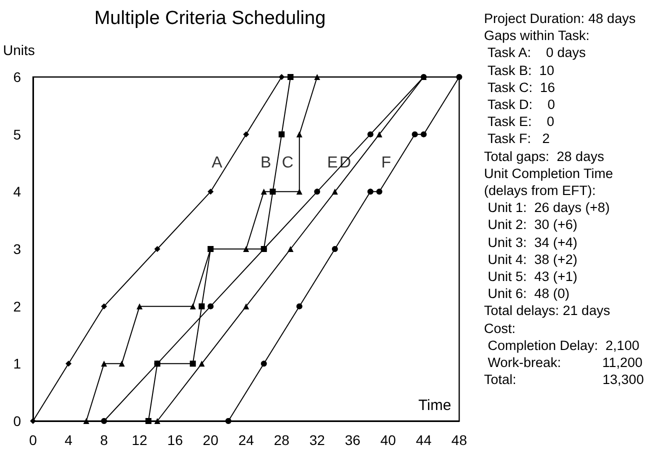 This screenshot has width=668, height=459. Describe the element at coordinates (17, 134) in the screenshot. I see `y-tick-label: 5` at that location.